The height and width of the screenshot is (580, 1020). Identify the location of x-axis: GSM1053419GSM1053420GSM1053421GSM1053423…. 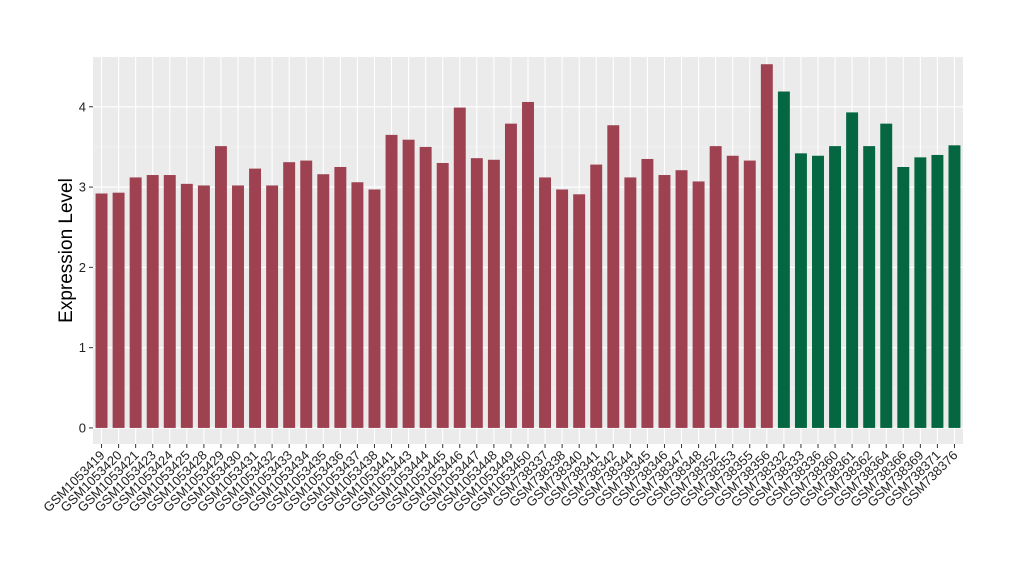
(500, 479).